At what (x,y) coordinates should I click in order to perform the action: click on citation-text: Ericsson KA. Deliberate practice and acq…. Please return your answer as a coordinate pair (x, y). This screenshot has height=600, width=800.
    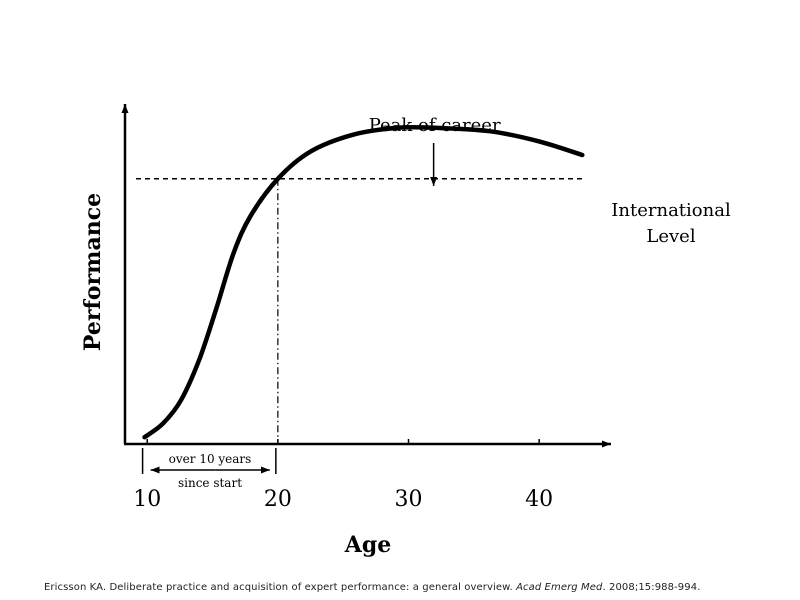
    Looking at the image, I should click on (280, 587).